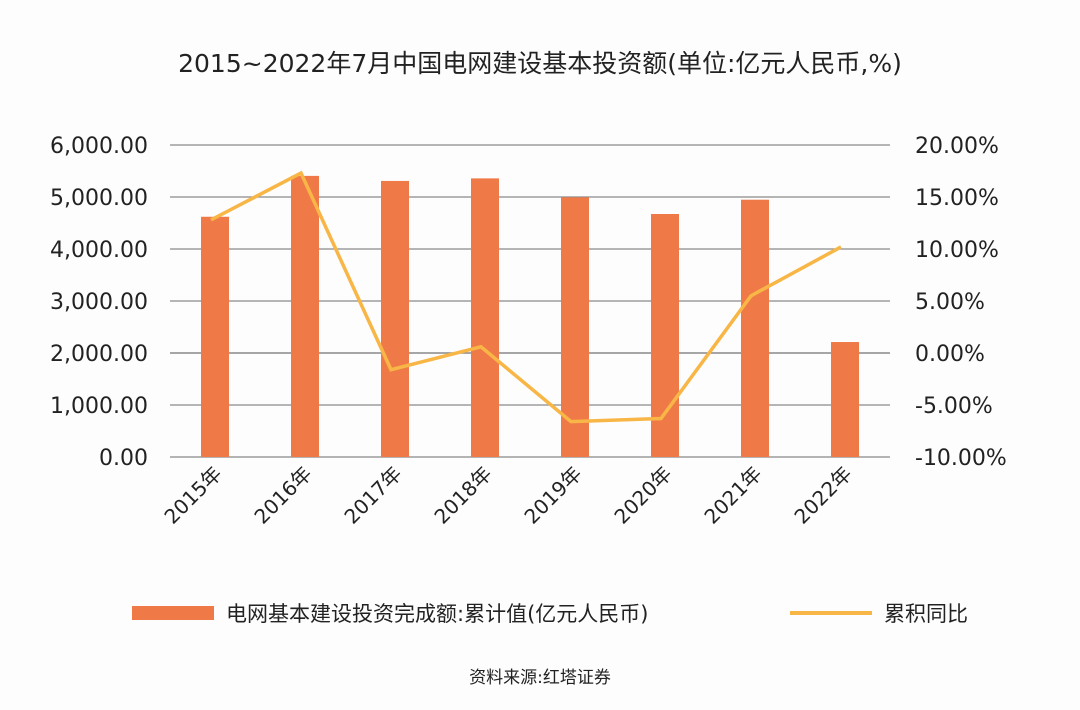  What do you see at coordinates (282, 495) in the screenshot?
I see `x-tick-label: 2016年` at bounding box center [282, 495].